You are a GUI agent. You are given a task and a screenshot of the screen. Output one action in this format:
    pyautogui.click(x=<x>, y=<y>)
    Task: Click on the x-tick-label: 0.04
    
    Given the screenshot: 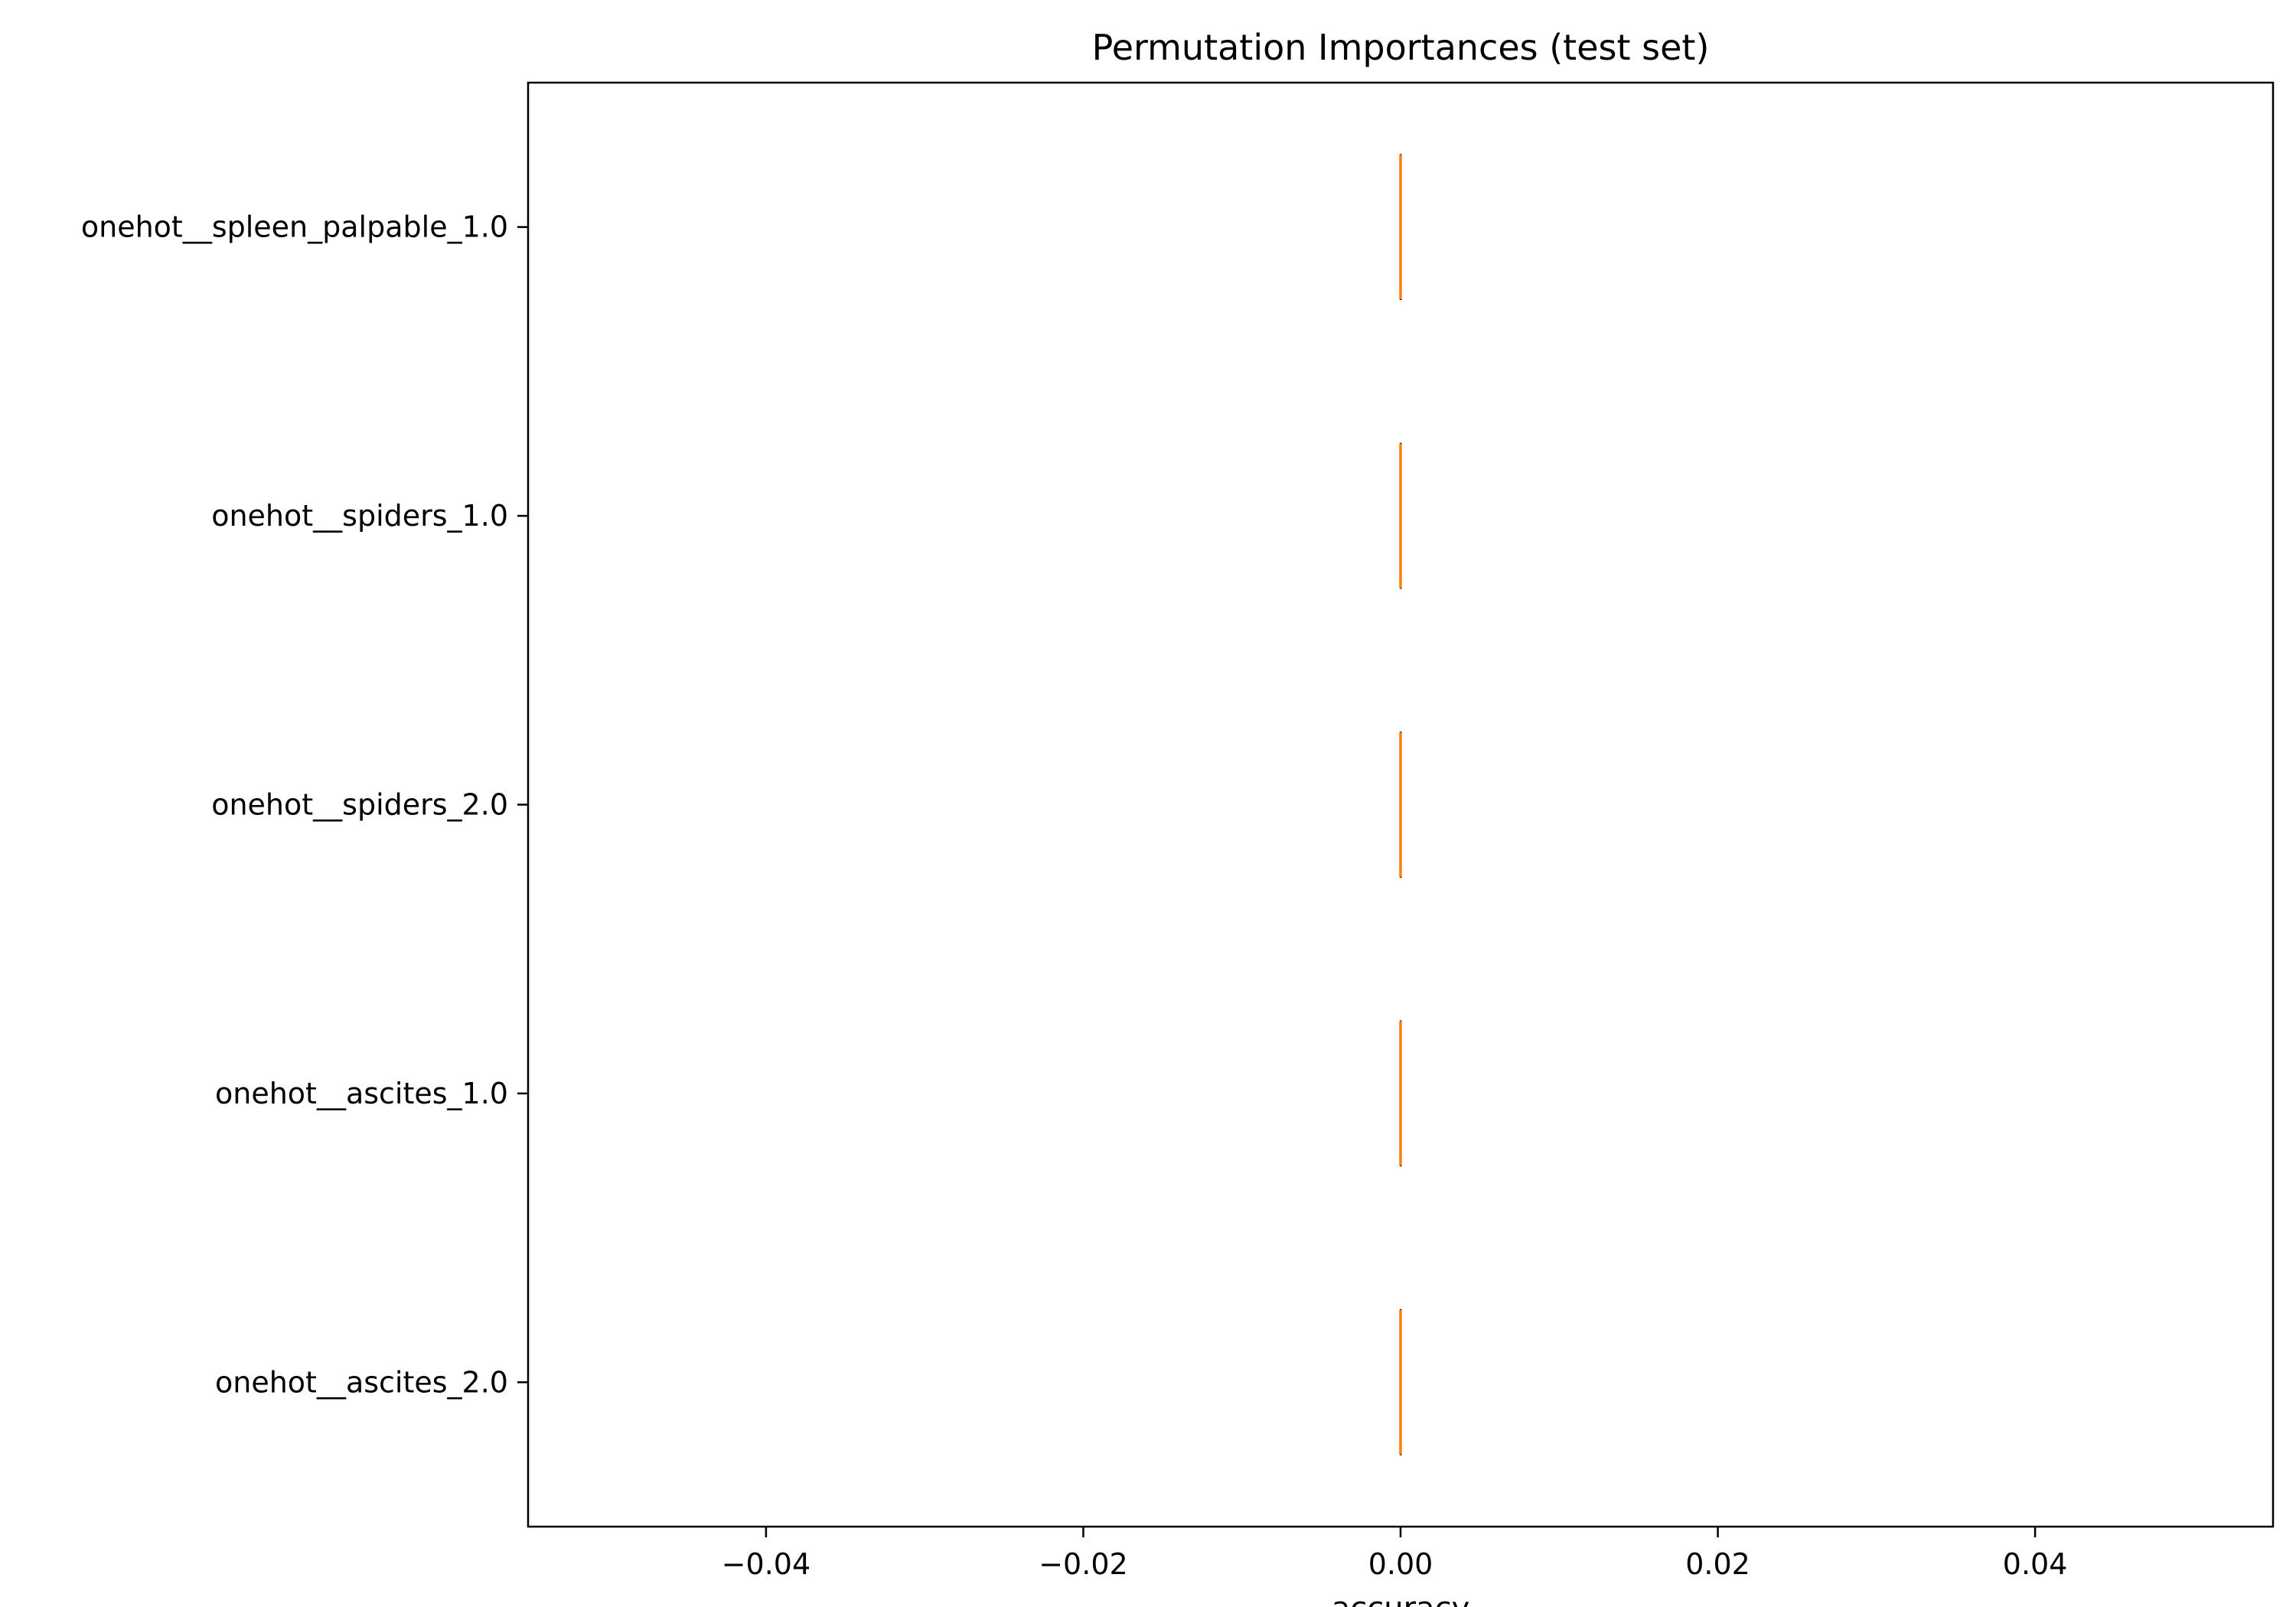 What is the action you would take?
    pyautogui.click(x=2035, y=1564)
    